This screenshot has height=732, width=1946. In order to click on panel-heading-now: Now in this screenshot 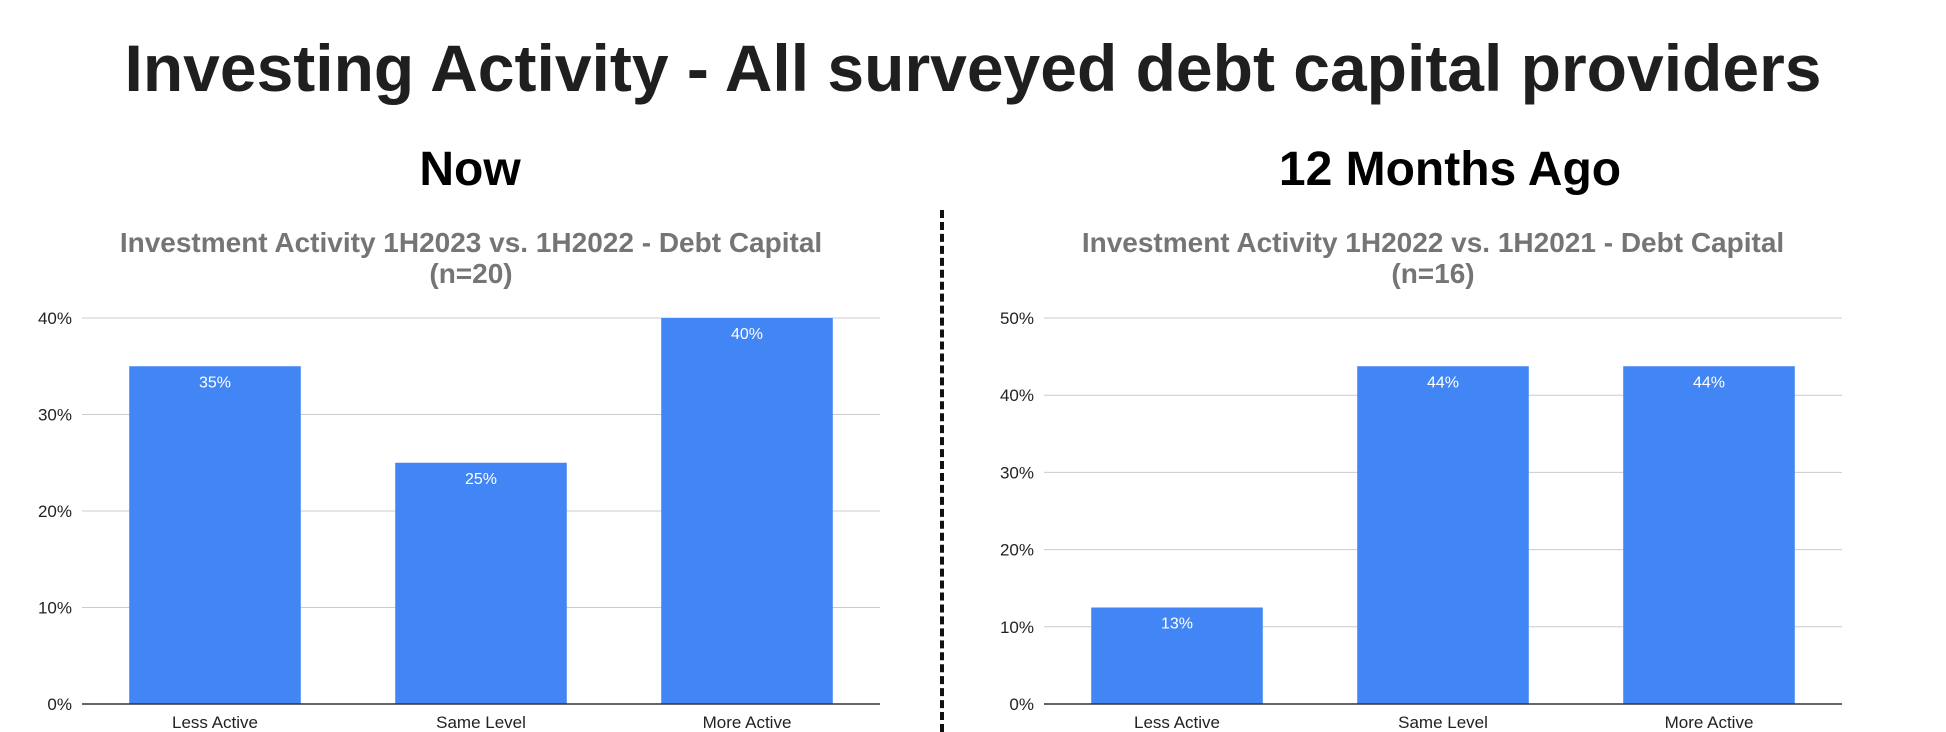, I will do `click(470, 169)`.